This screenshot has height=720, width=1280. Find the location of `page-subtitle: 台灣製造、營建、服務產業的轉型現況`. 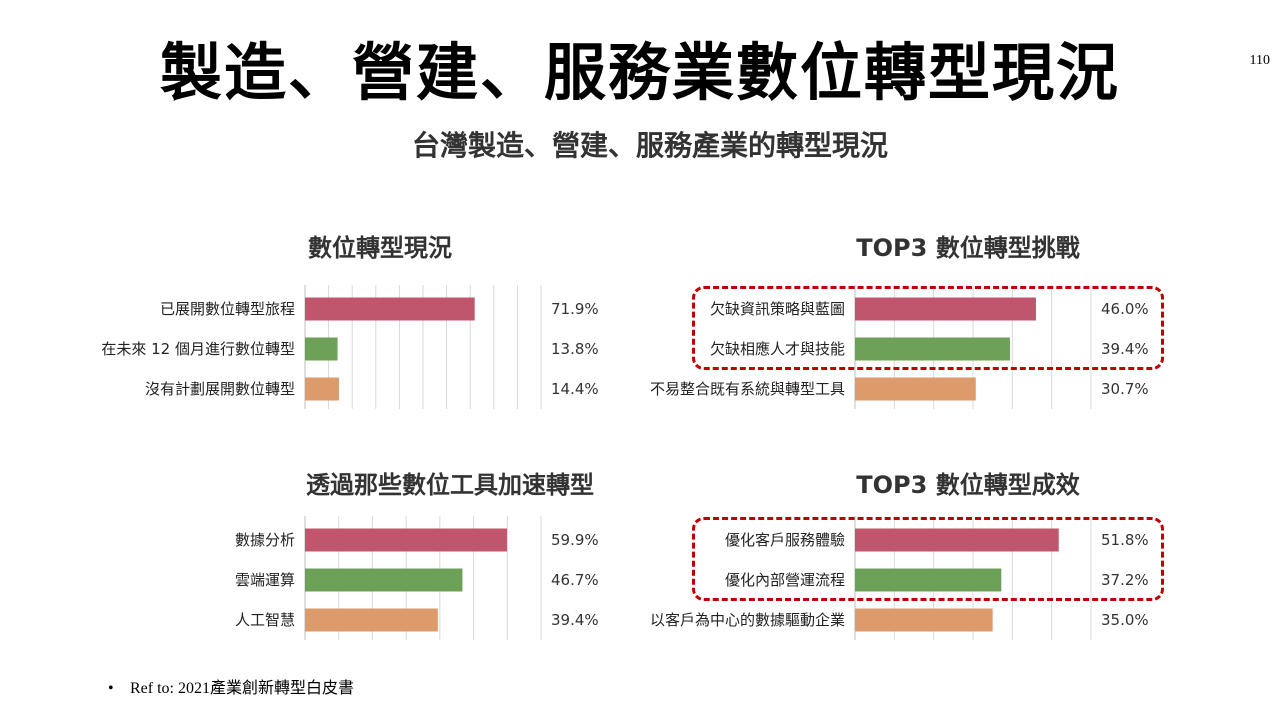

page-subtitle: 台灣製造、營建、服務產業的轉型現況 is located at coordinates (649, 145).